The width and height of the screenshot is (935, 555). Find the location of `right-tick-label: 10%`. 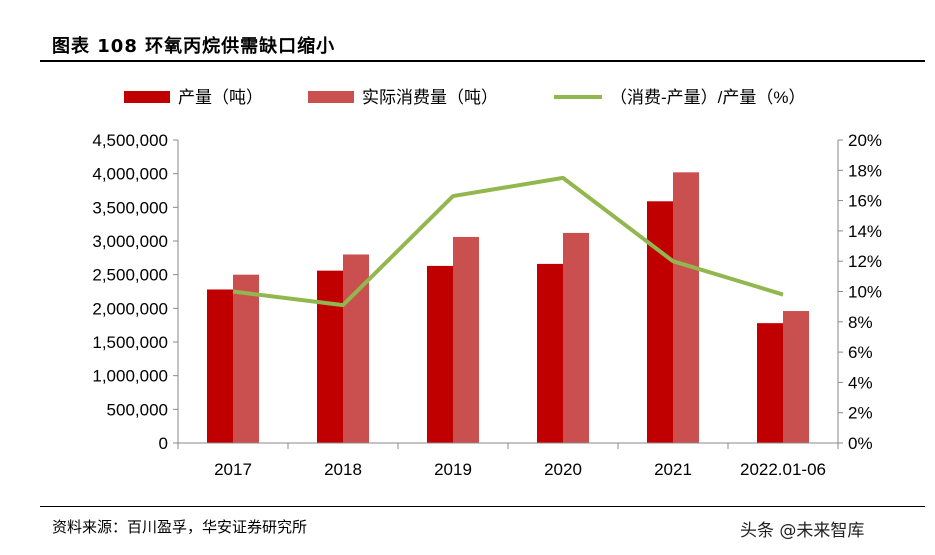

right-tick-label: 10% is located at coordinates (865, 292).